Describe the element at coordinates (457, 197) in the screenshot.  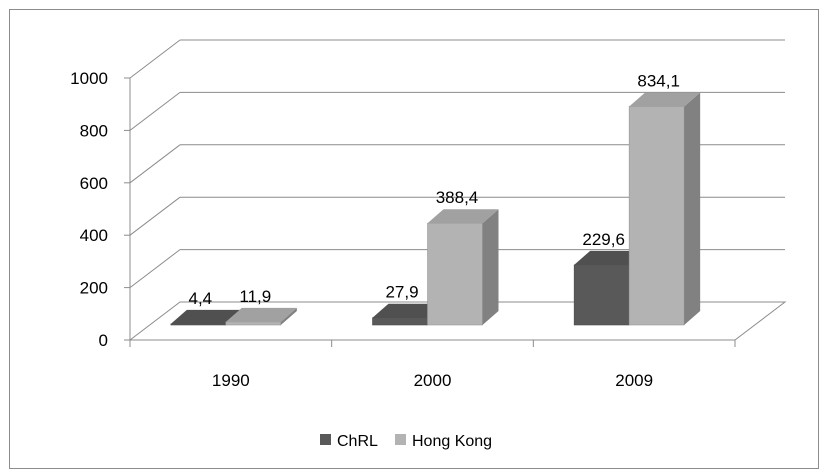
I see `data-label: 388,4` at that location.